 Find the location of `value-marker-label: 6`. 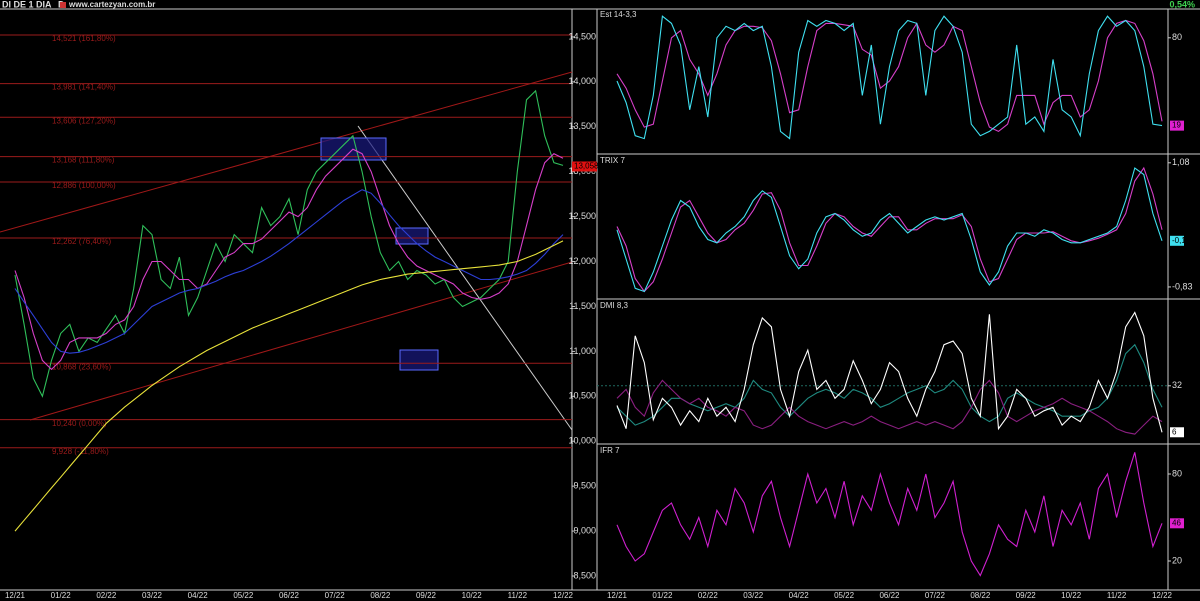

value-marker-label: 6 is located at coordinates (1174, 431).